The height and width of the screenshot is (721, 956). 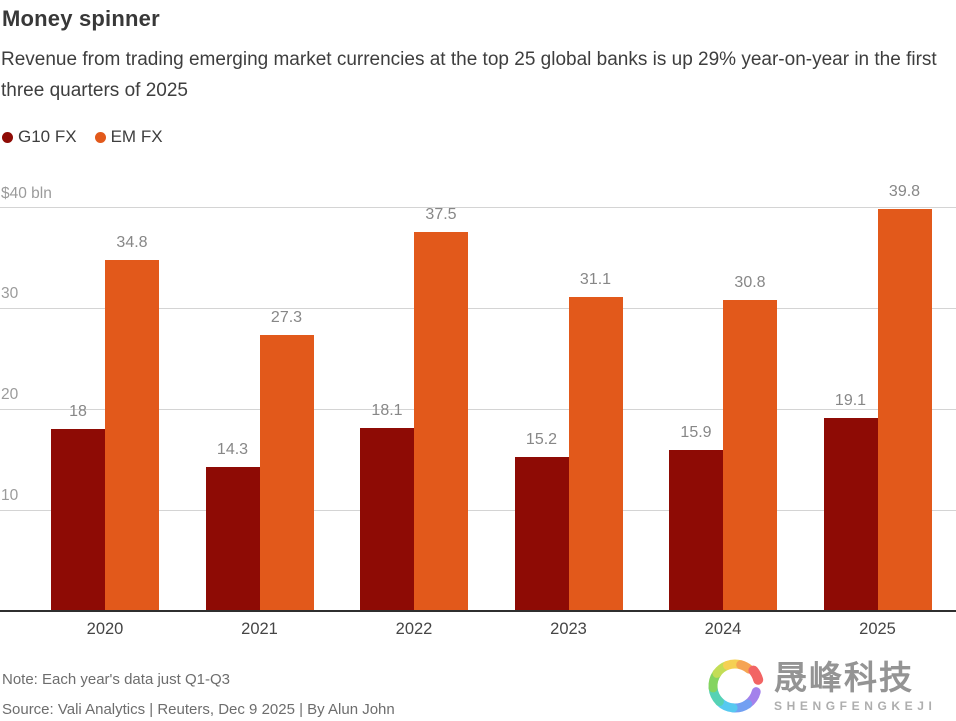 What do you see at coordinates (286, 473) in the screenshot?
I see `bar-2021-em-fx` at bounding box center [286, 473].